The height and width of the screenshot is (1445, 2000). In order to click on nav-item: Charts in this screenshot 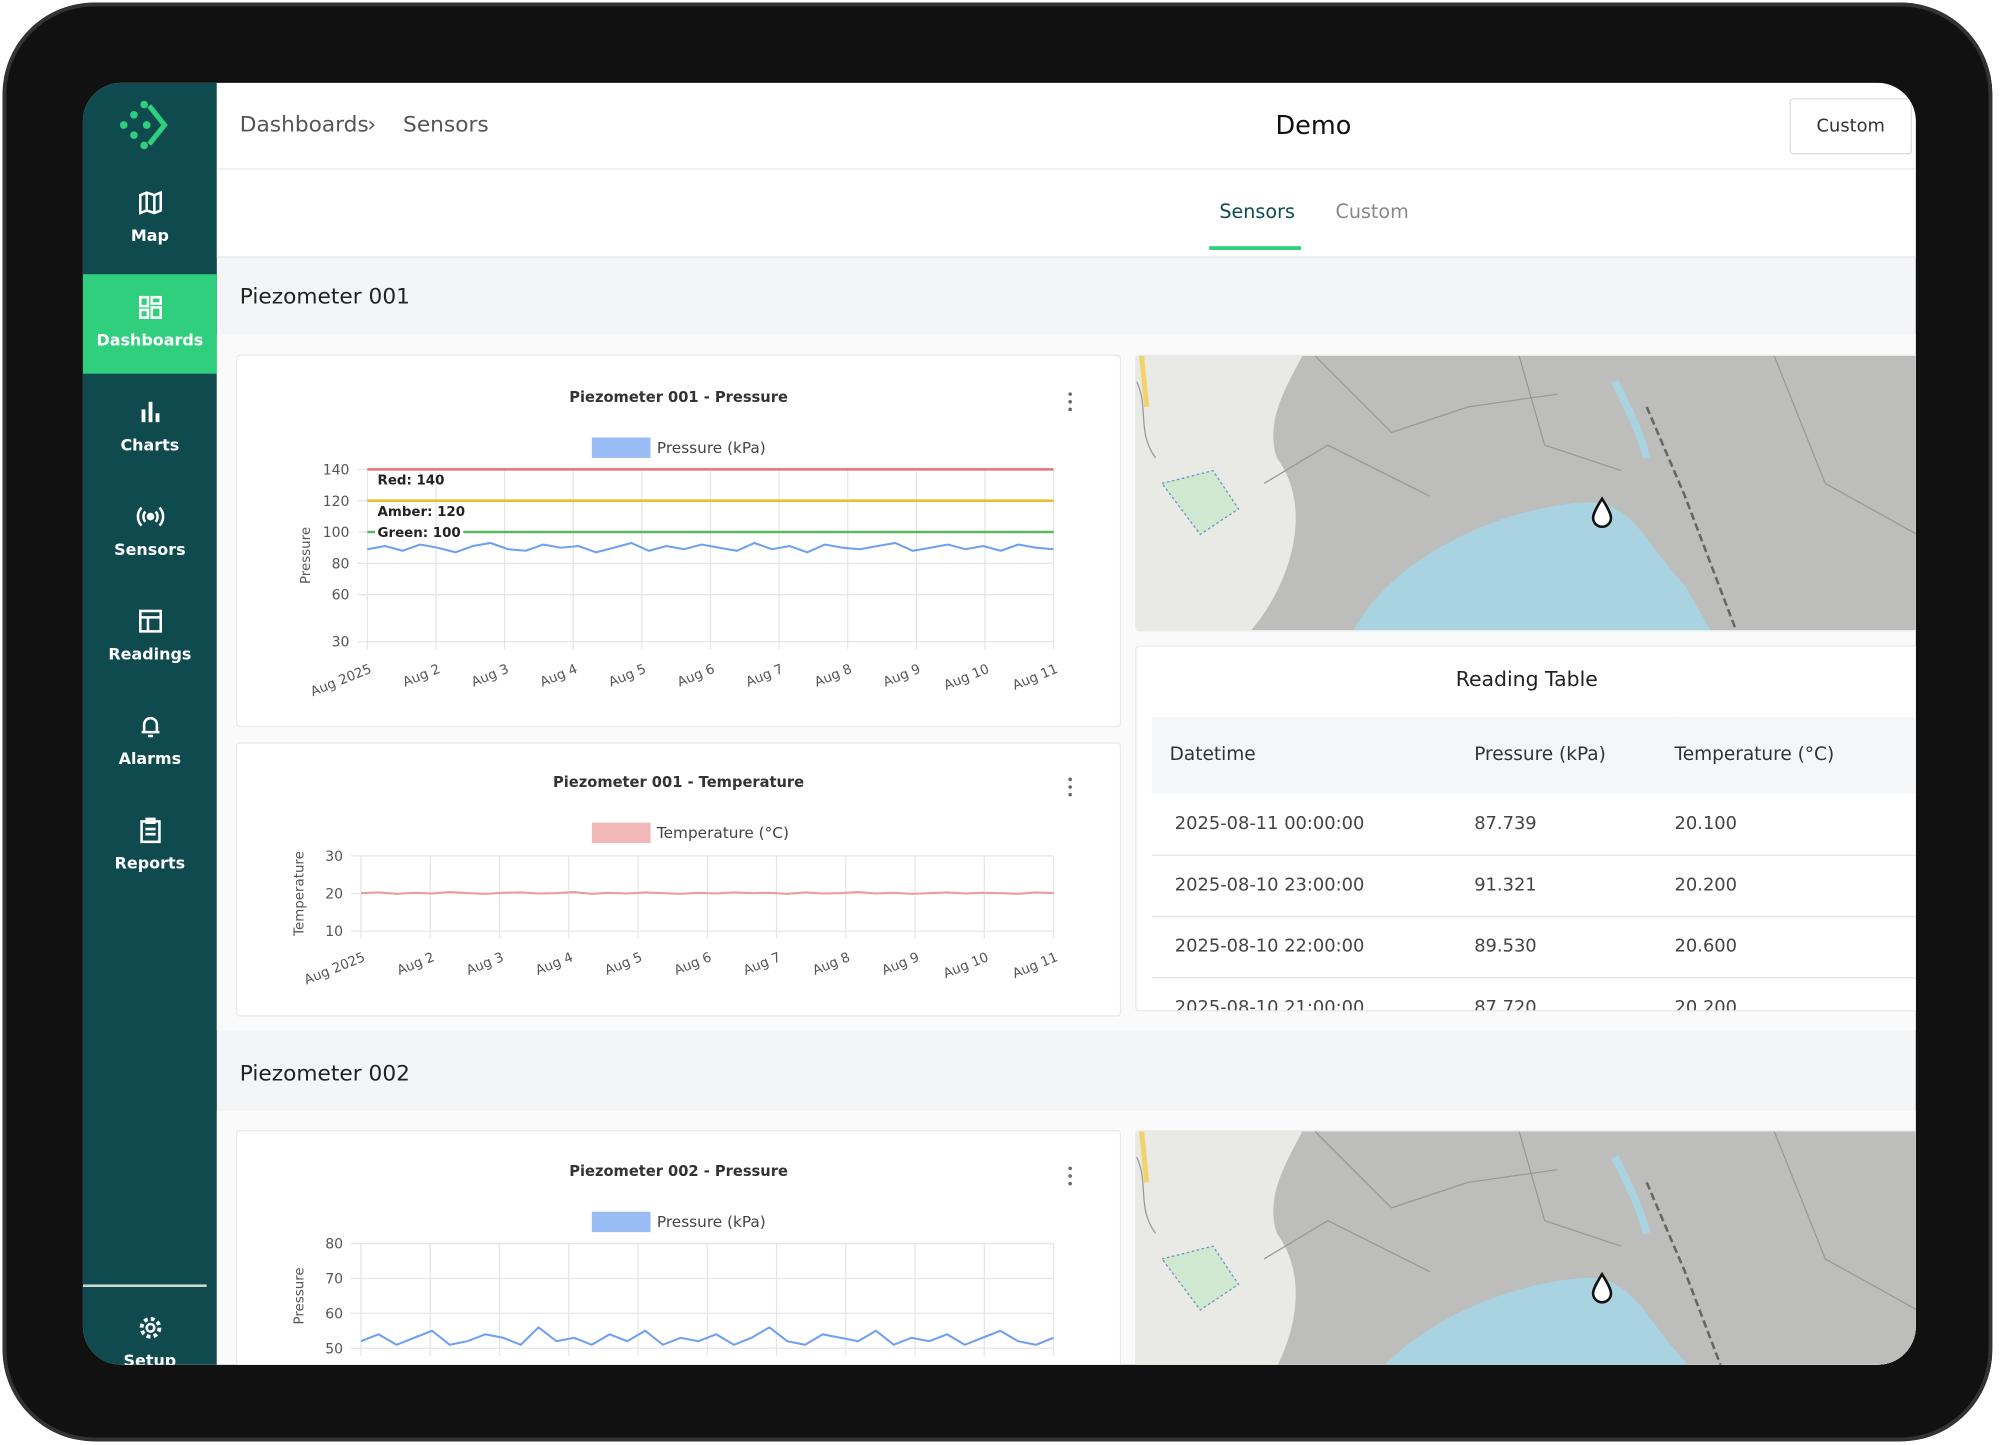, I will do `click(150, 428)`.